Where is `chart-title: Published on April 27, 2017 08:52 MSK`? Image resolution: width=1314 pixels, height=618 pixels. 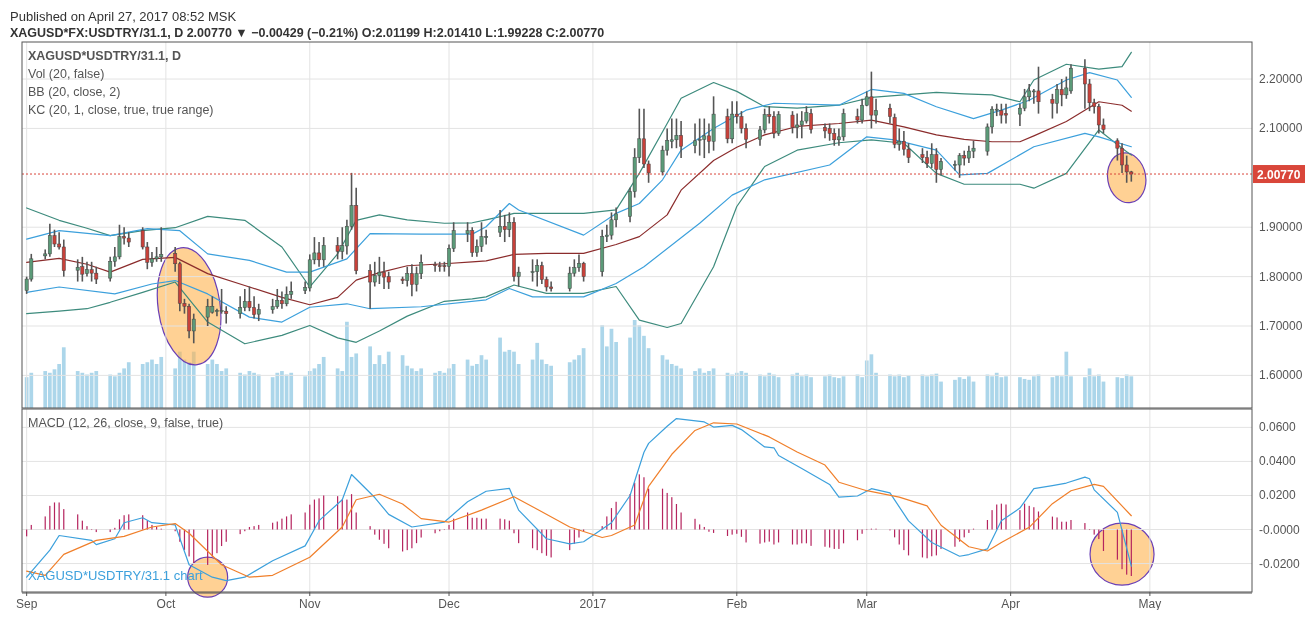
chart-title: Published on April 27, 2017 08:52 MSK is located at coordinates (123, 16).